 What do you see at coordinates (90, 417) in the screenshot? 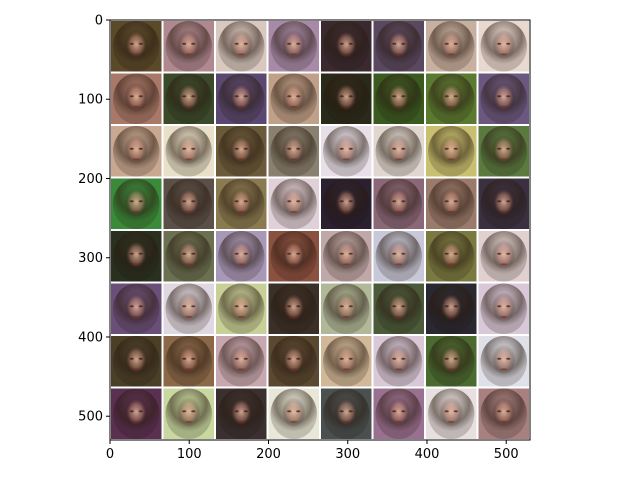
I see `y-tick-label: 500` at bounding box center [90, 417].